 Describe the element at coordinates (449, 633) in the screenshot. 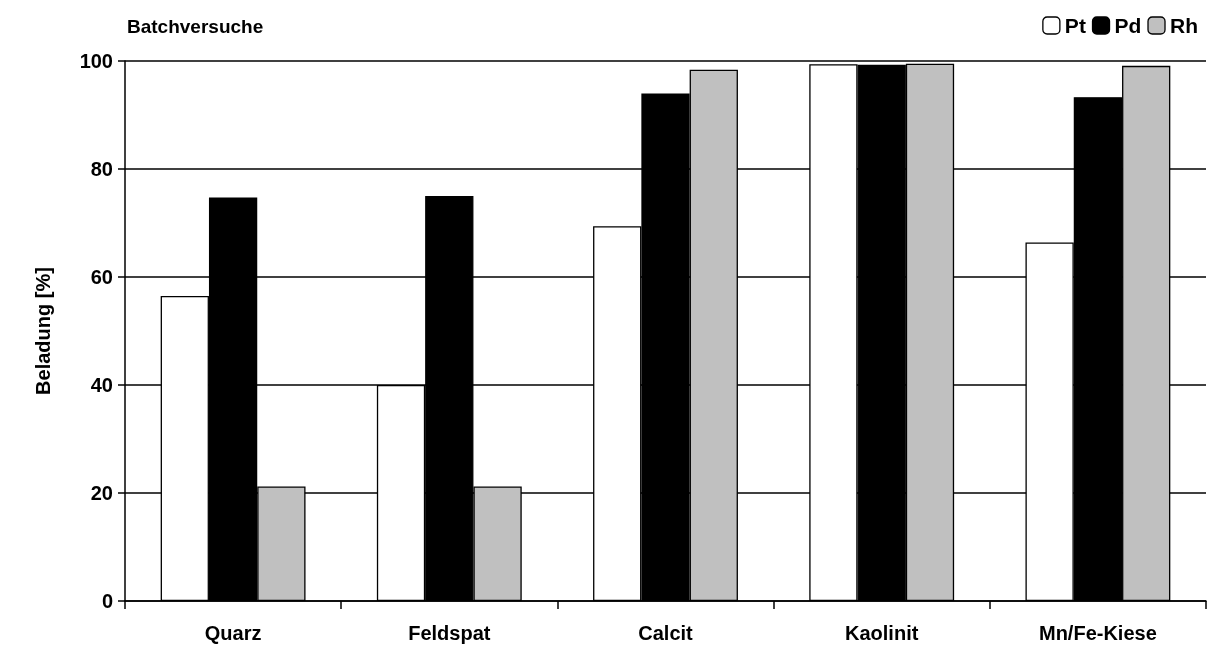

I see `x-tick-label: Feldspat` at that location.